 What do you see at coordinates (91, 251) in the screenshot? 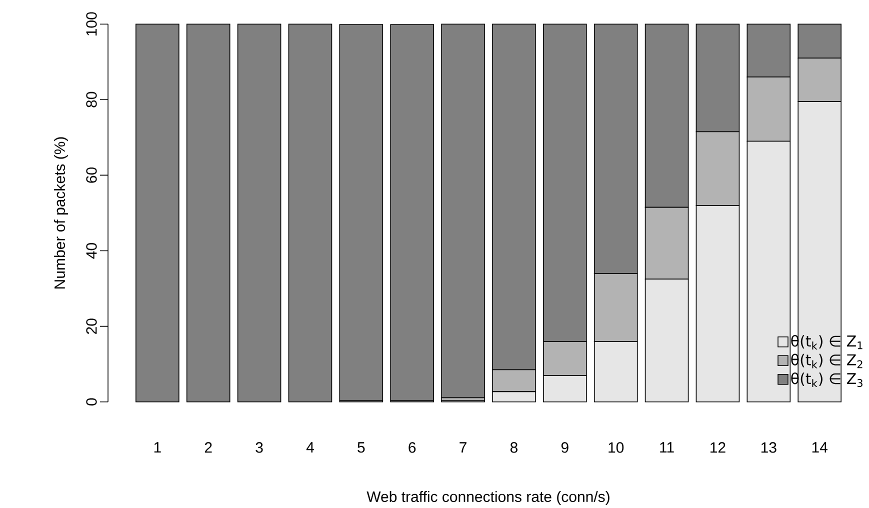
I see `y-tick-label: 40` at bounding box center [91, 251].